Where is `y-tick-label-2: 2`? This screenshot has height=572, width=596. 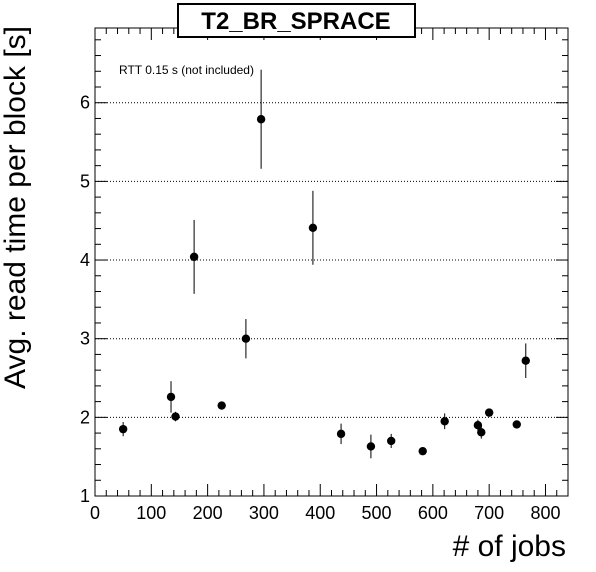 y-tick-label-2: 2 is located at coordinates (85, 417).